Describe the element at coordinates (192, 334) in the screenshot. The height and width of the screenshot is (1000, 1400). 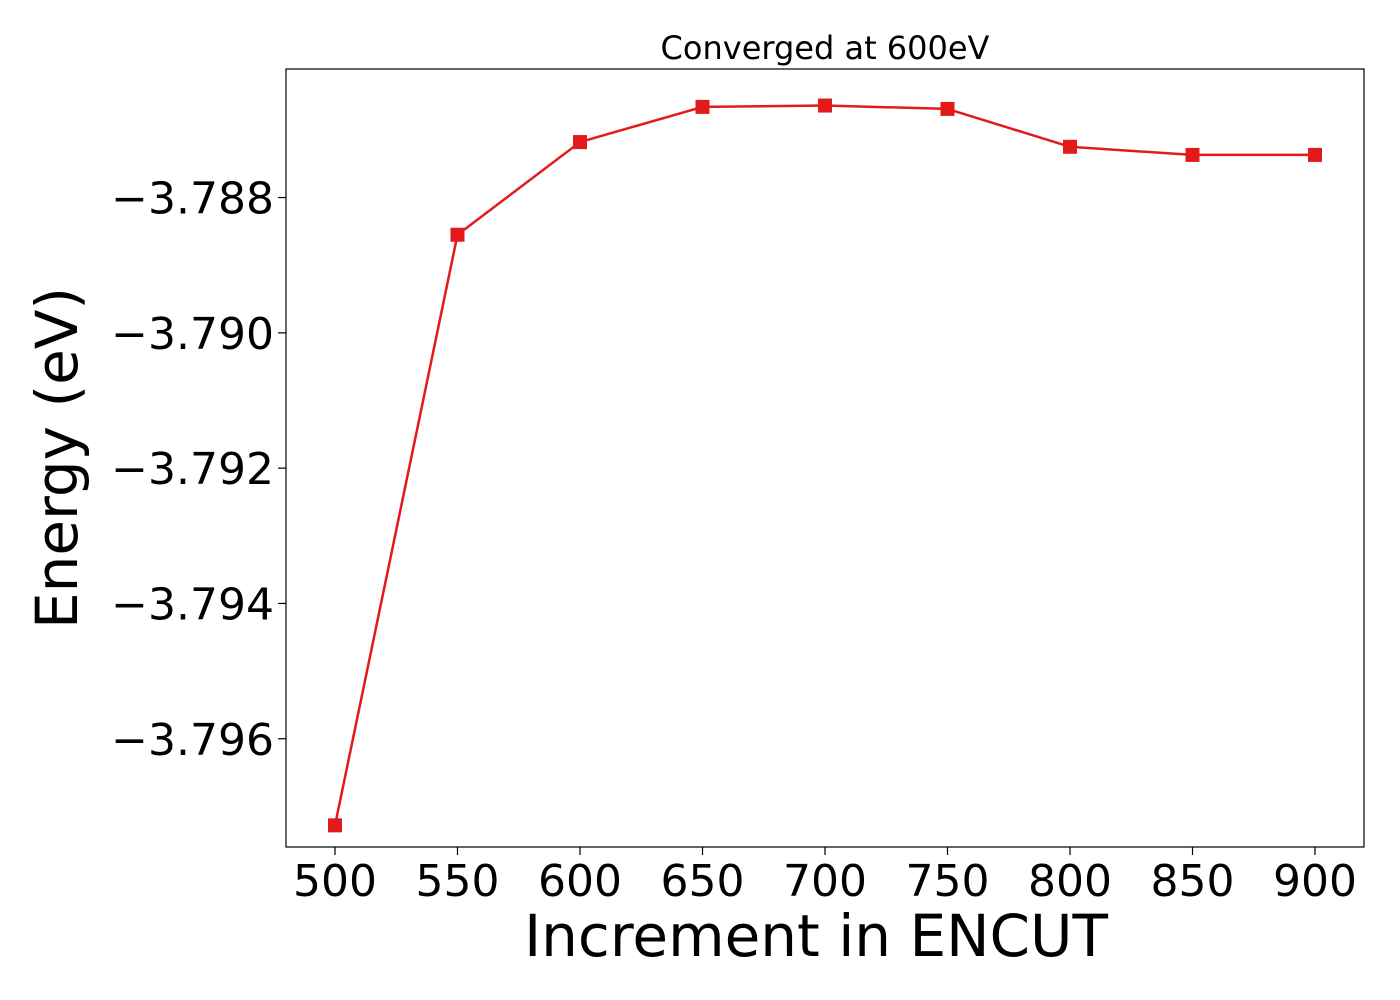
I see `y-tick-label: −3.790` at that location.